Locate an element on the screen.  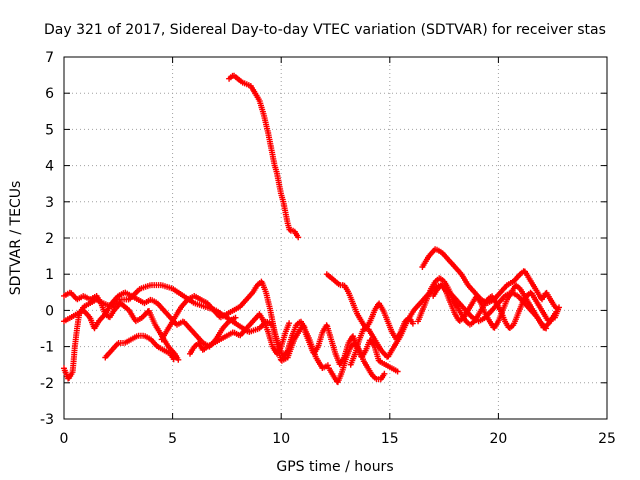
x-tick-label: 10 is located at coordinates (281, 439).